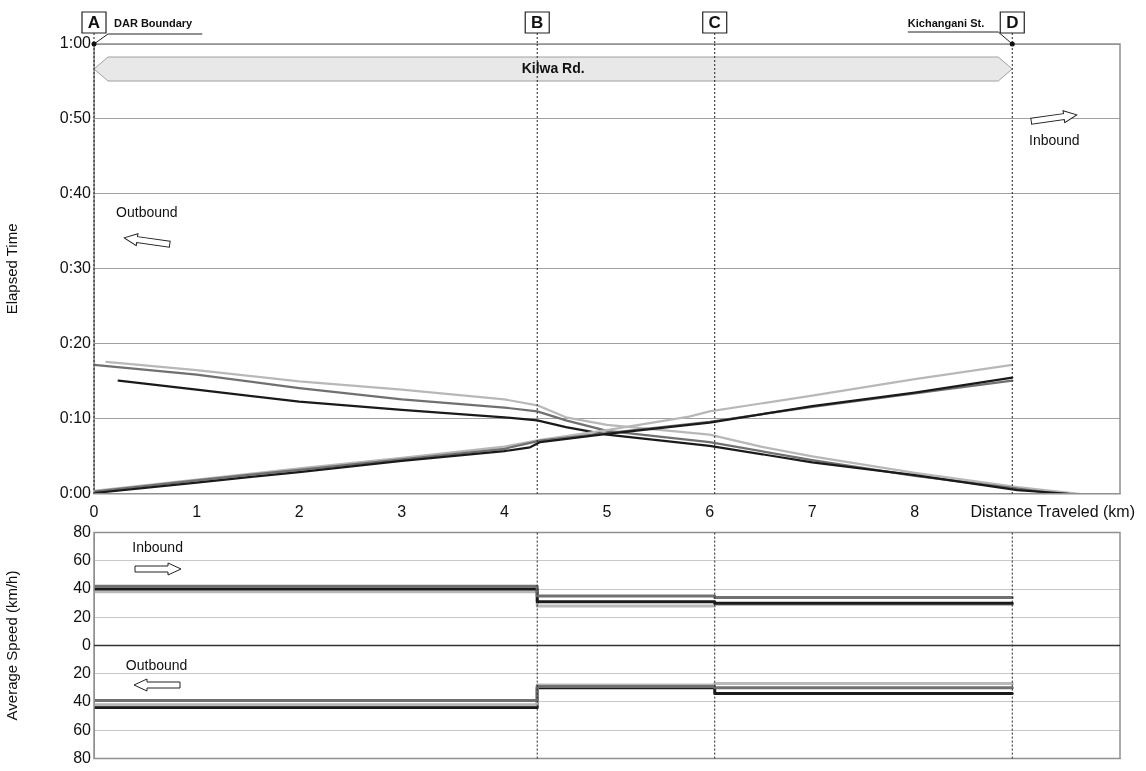  Describe the element at coordinates (1012, 22) in the screenshot. I see `ref-line-label: D` at that location.